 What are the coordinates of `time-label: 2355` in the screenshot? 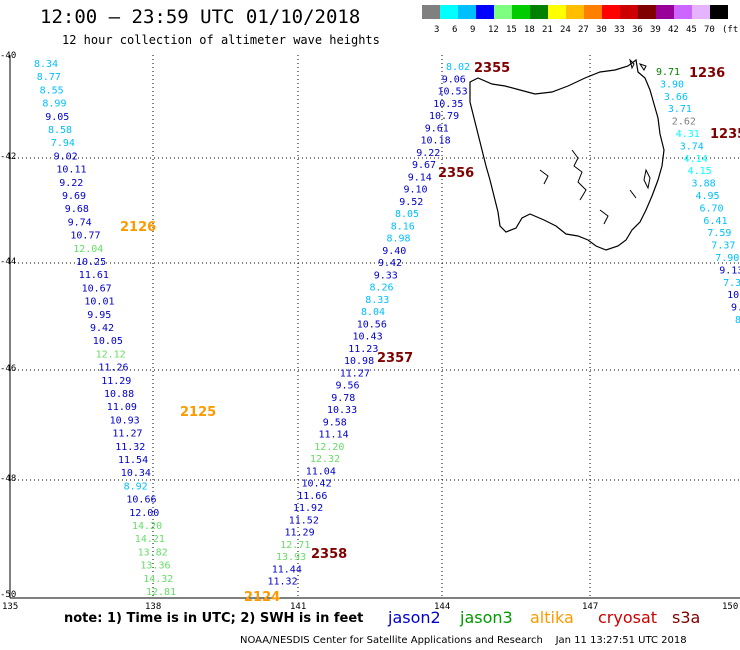 It's located at (492, 68).